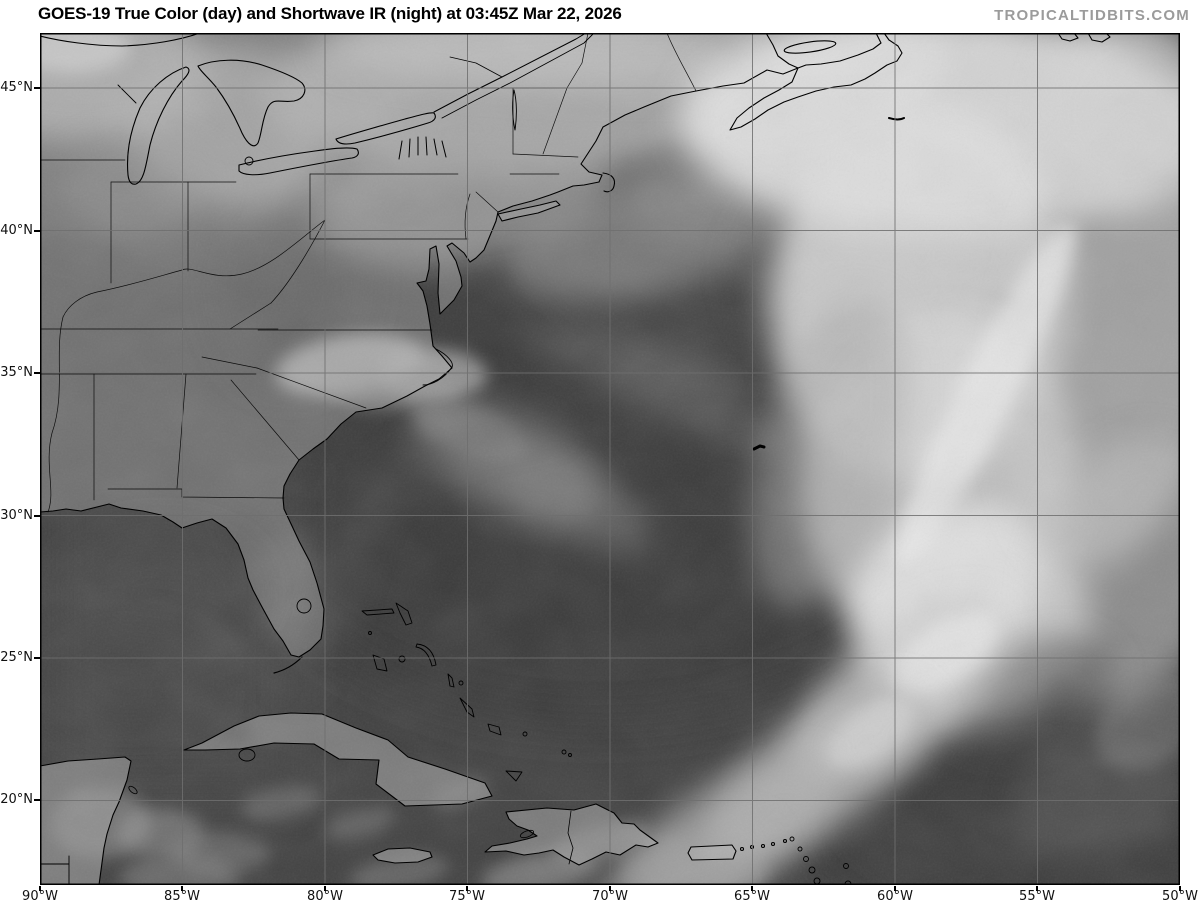  What do you see at coordinates (16, 799) in the screenshot?
I see `lat-label-20n: 20°N` at bounding box center [16, 799].